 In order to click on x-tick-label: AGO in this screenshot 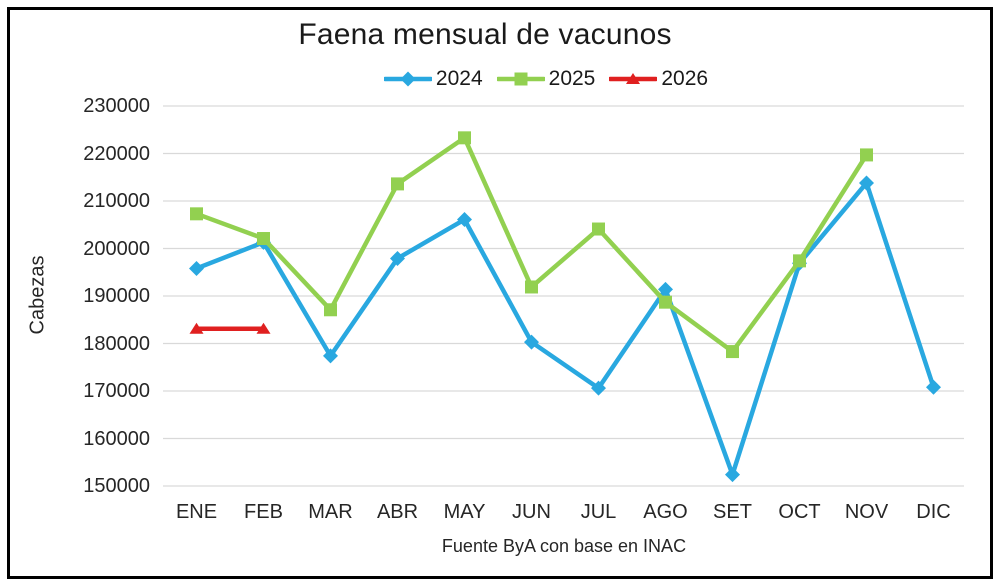, I will do `click(665, 512)`.